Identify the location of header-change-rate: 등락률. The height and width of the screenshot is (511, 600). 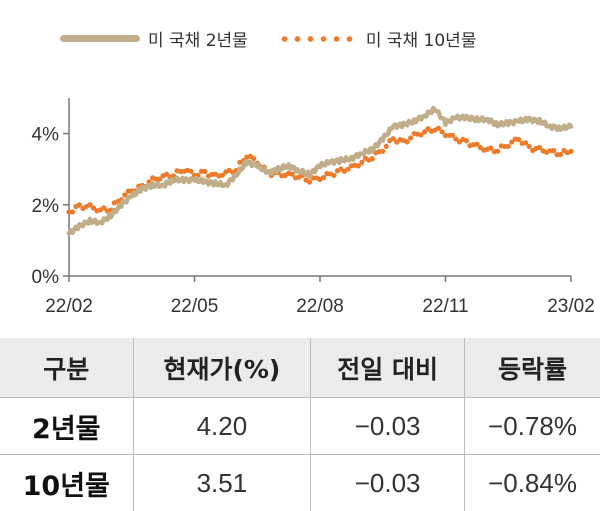
(532, 368).